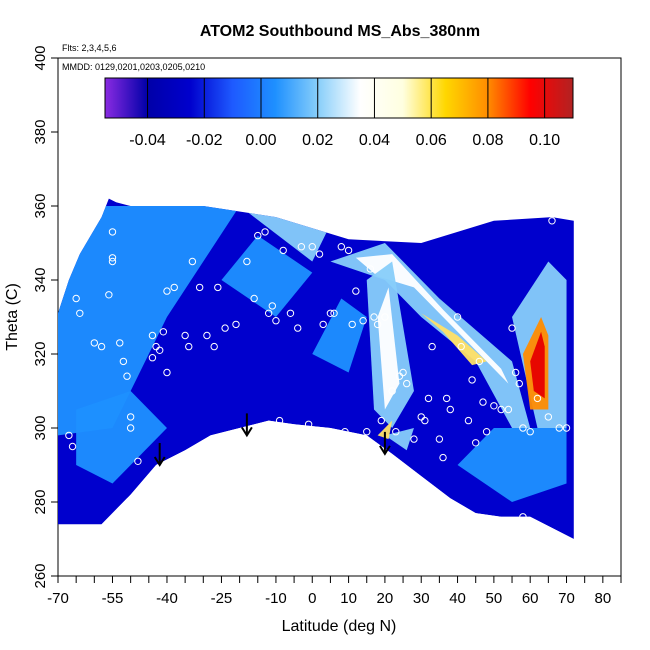 This screenshot has height=650, width=650. What do you see at coordinates (204, 140) in the screenshot?
I see `colorbar-tick-label: -0.02` at bounding box center [204, 140].